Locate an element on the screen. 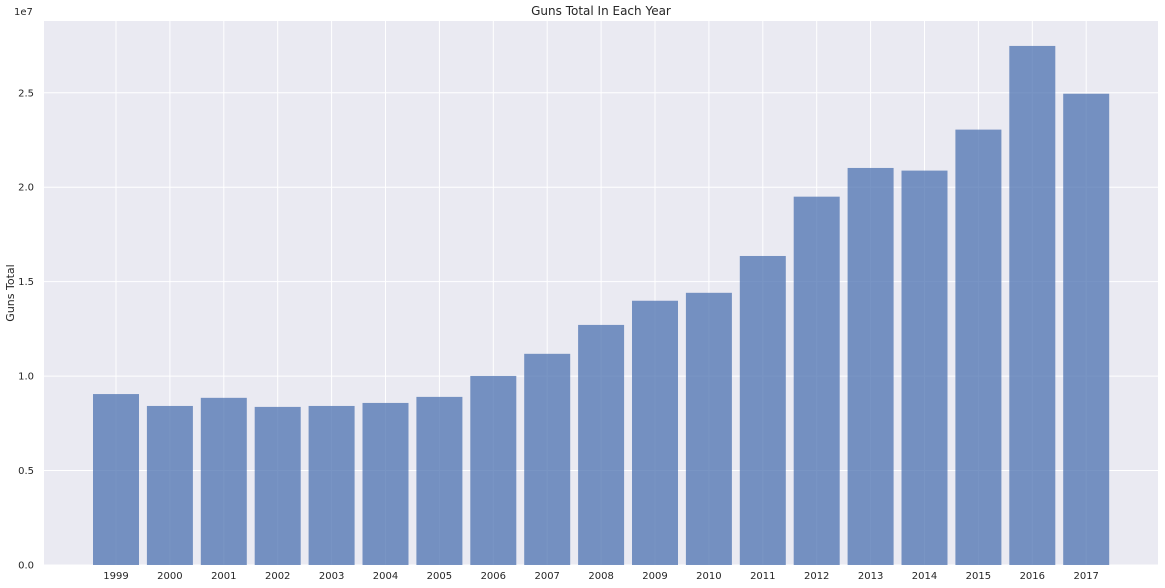 The height and width of the screenshot is (588, 1165). x-tick-label: 2010 is located at coordinates (708, 576).